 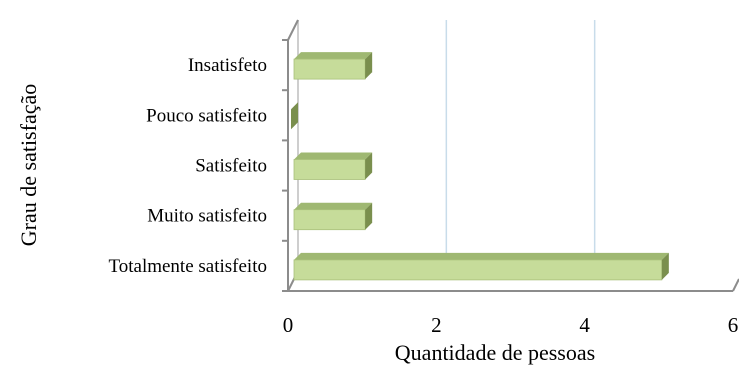 I want to click on category-label: Satisfeito, so click(x=231, y=166).